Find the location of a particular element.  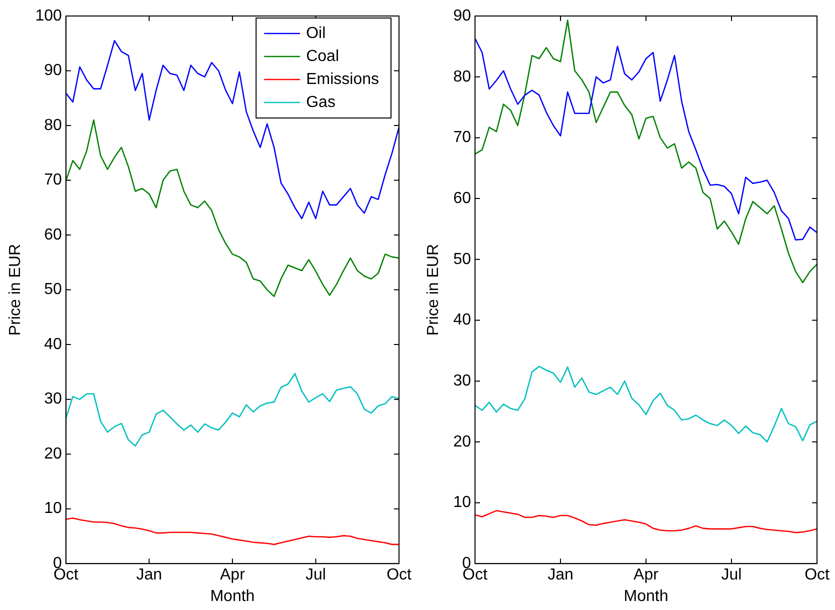

legend-label: Gas is located at coordinates (321, 102).